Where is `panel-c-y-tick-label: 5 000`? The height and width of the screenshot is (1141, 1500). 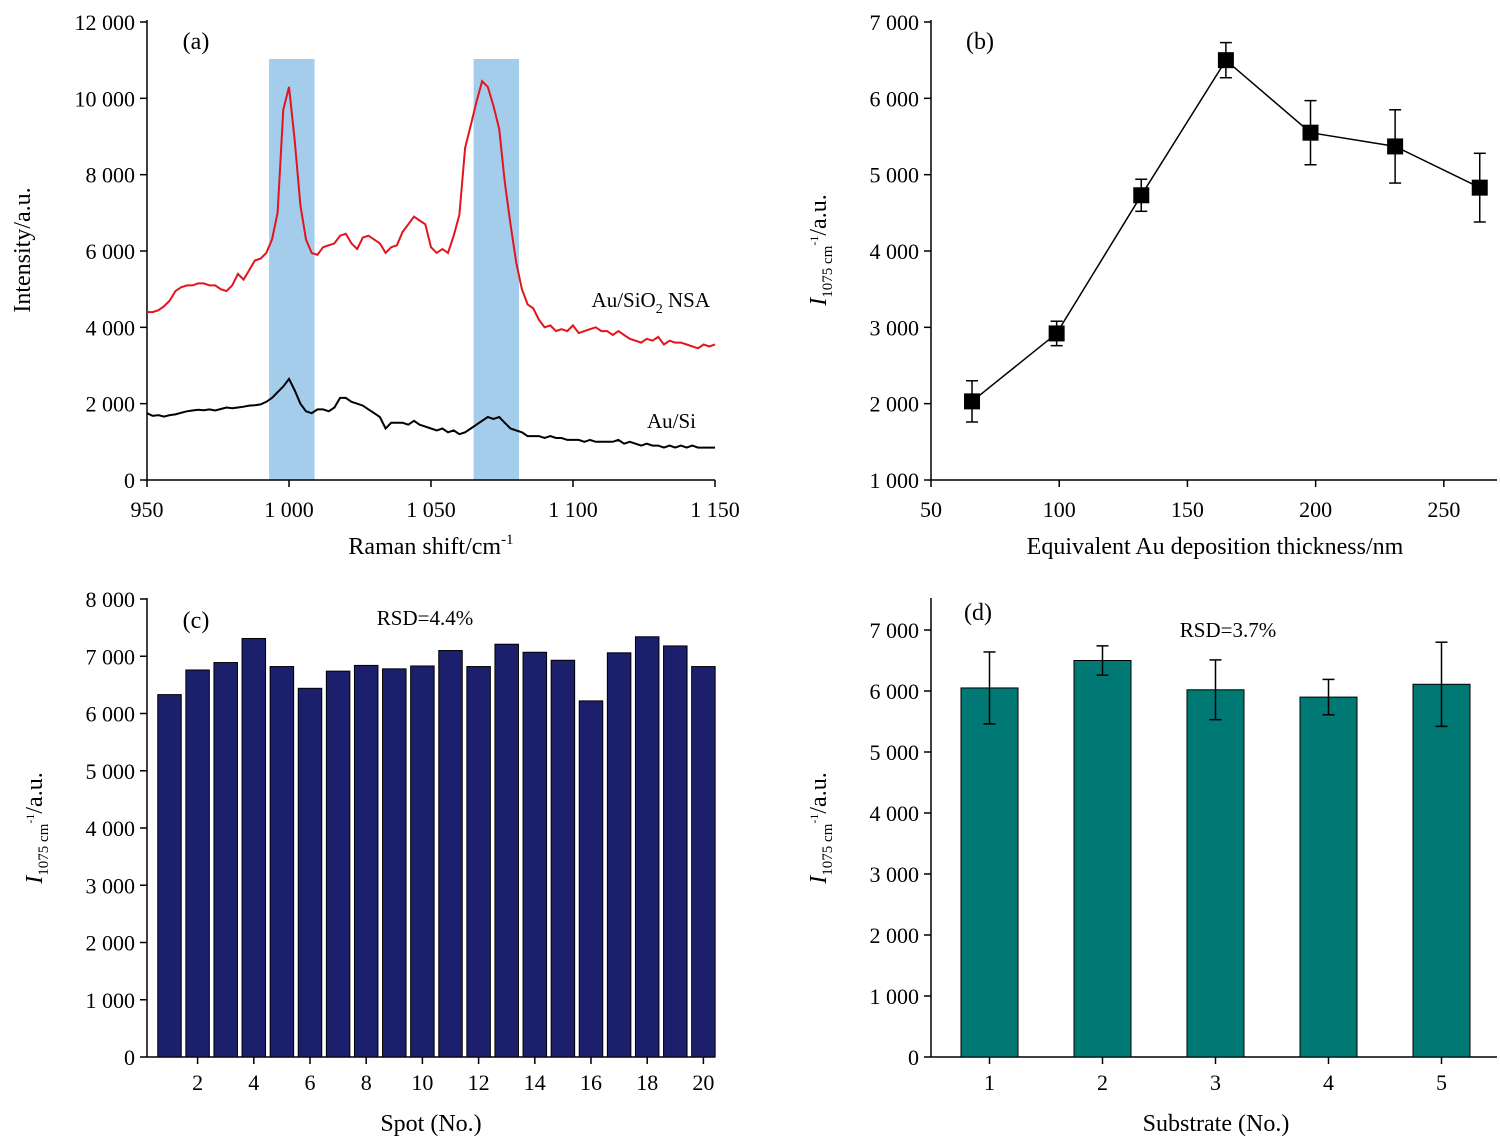
panel-c-y-tick-label: 5 000 is located at coordinates (111, 771).